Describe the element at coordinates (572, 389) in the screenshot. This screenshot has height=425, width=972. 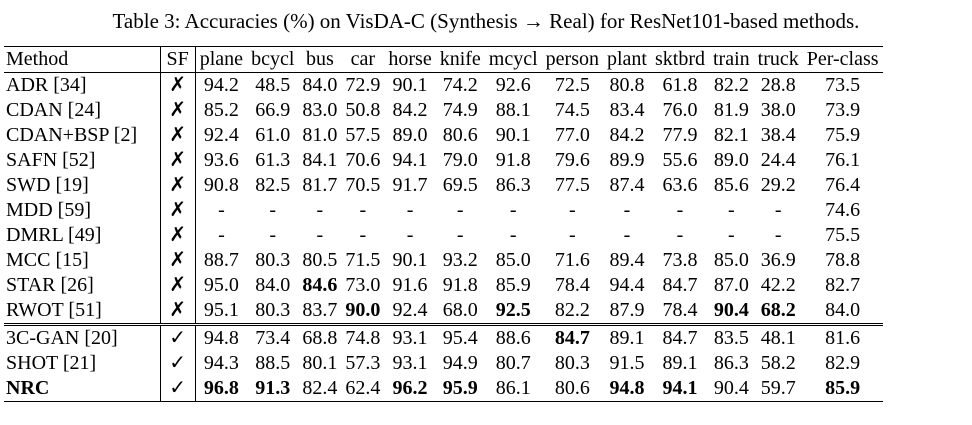
I see `value-cell: 80.6` at that location.